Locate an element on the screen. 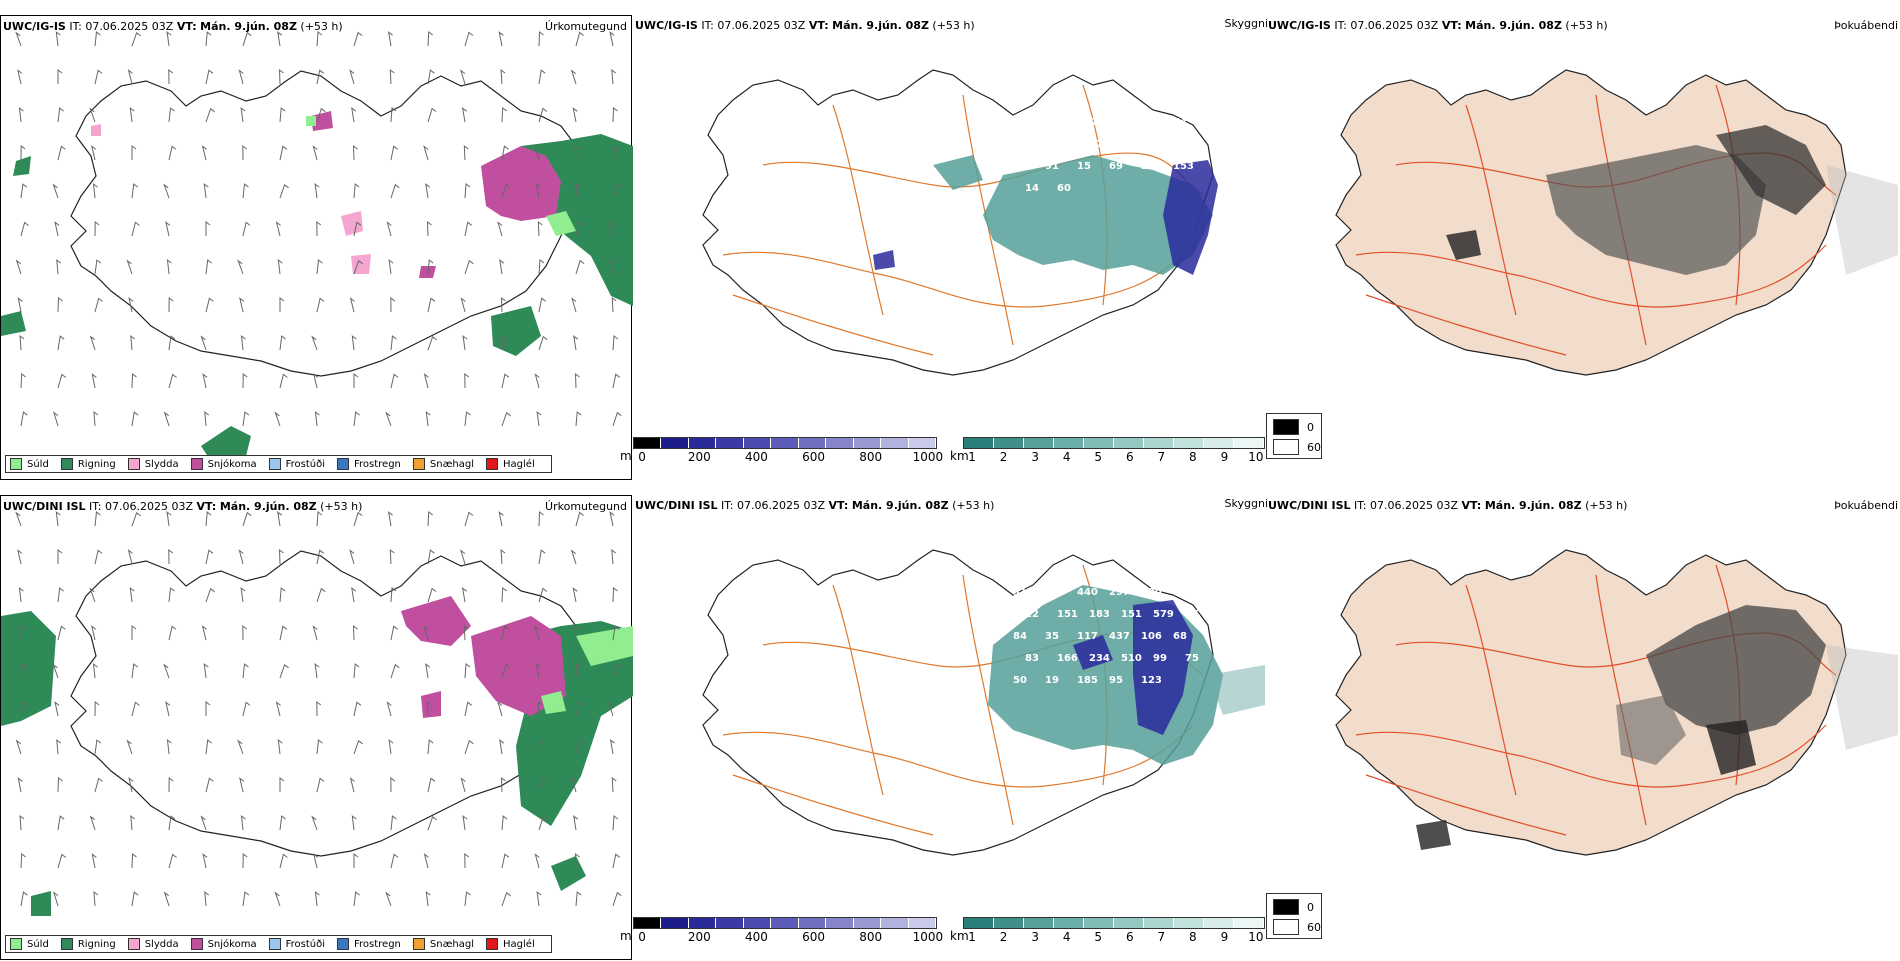 The width and height of the screenshot is (1900, 961). visibility-label: 12 is located at coordinates (1032, 614).